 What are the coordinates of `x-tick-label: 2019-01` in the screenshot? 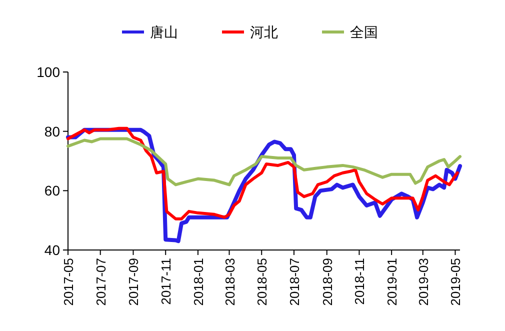 It's located at (392, 282).